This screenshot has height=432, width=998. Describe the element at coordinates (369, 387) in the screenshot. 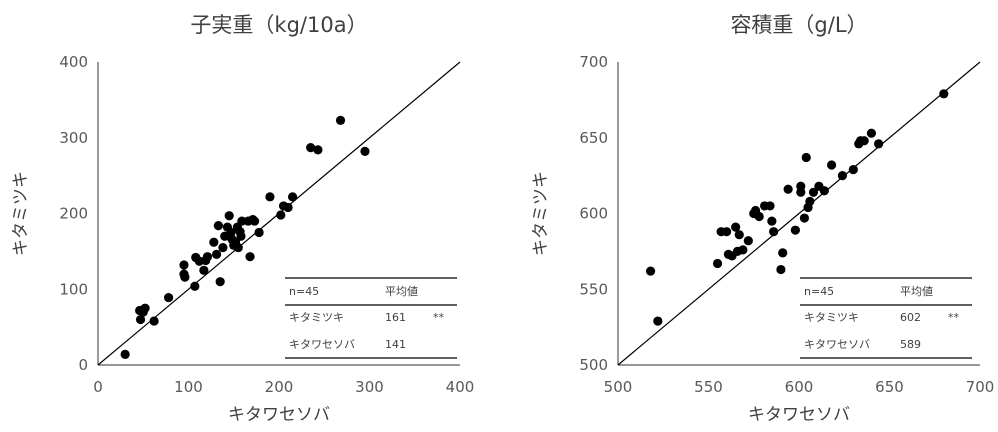

I see `x-tick-label: 300` at that location.